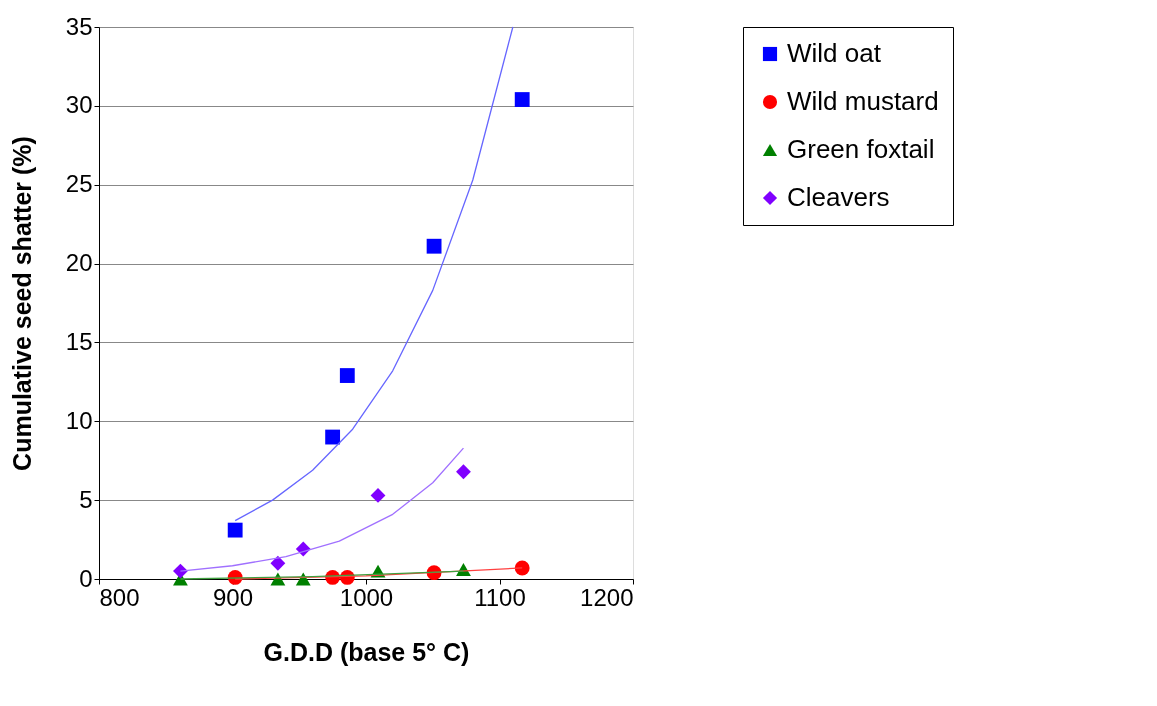  I want to click on legend-label: Green foxtail, so click(861, 149).